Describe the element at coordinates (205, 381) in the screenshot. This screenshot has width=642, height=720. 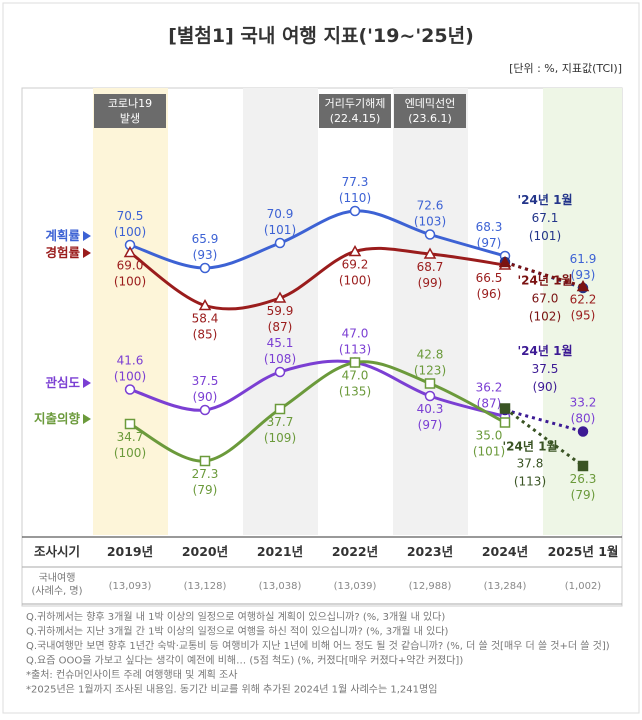
I see `value-label: 37.5` at that location.